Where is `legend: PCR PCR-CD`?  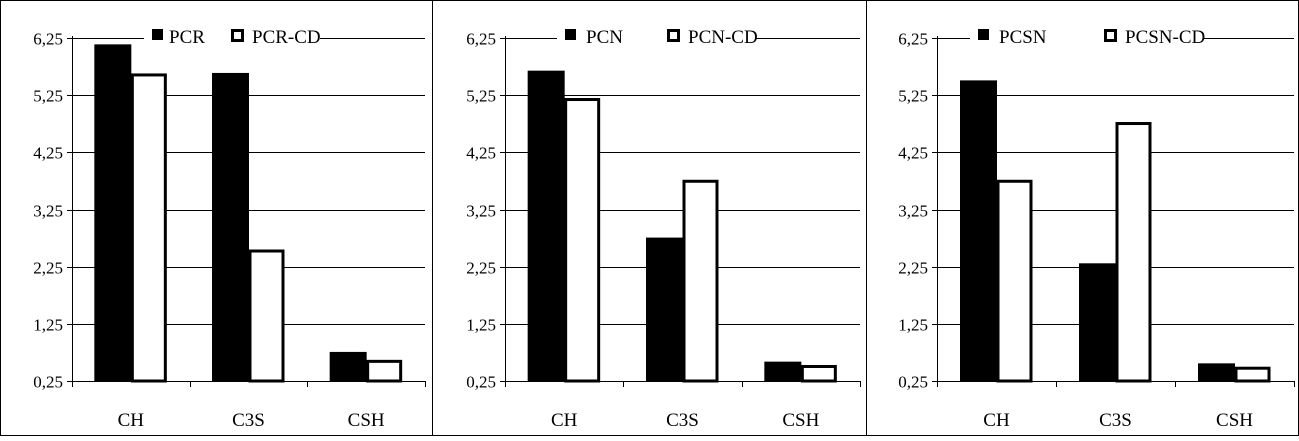
legend: PCR PCR-CD is located at coordinates (277, 36).